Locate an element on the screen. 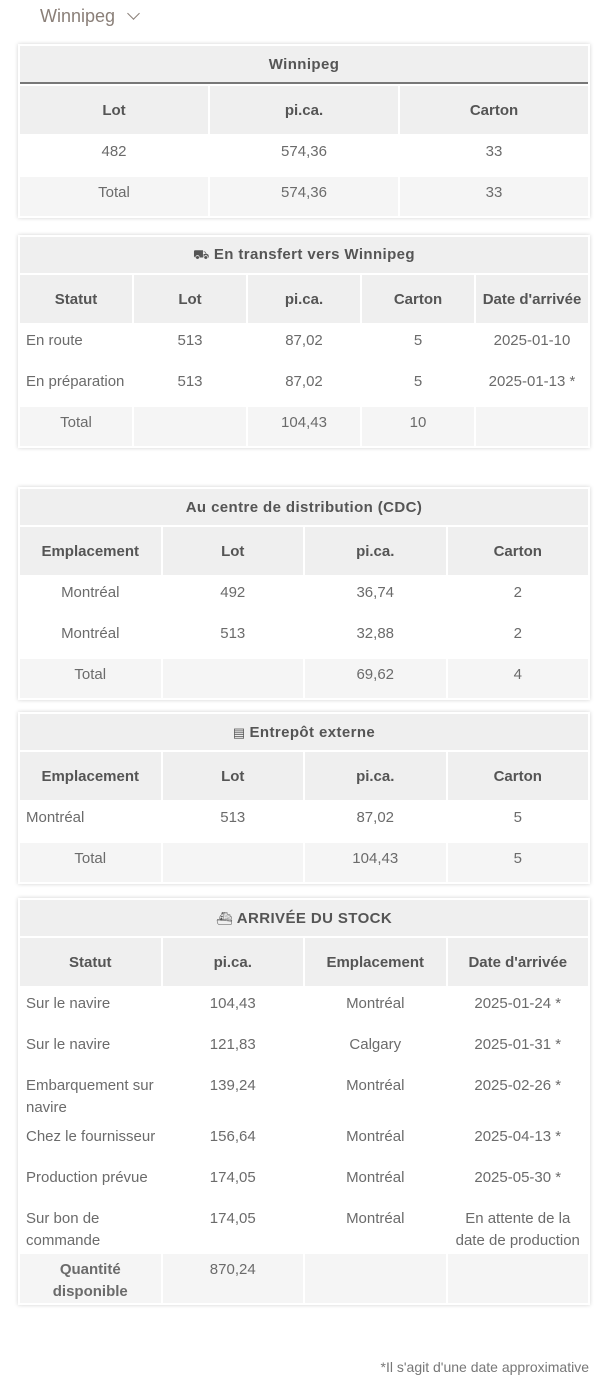 This screenshot has width=609, height=1389. table-row: En préparation 513 87,02 5 2025-01-13 * is located at coordinates (304, 385).